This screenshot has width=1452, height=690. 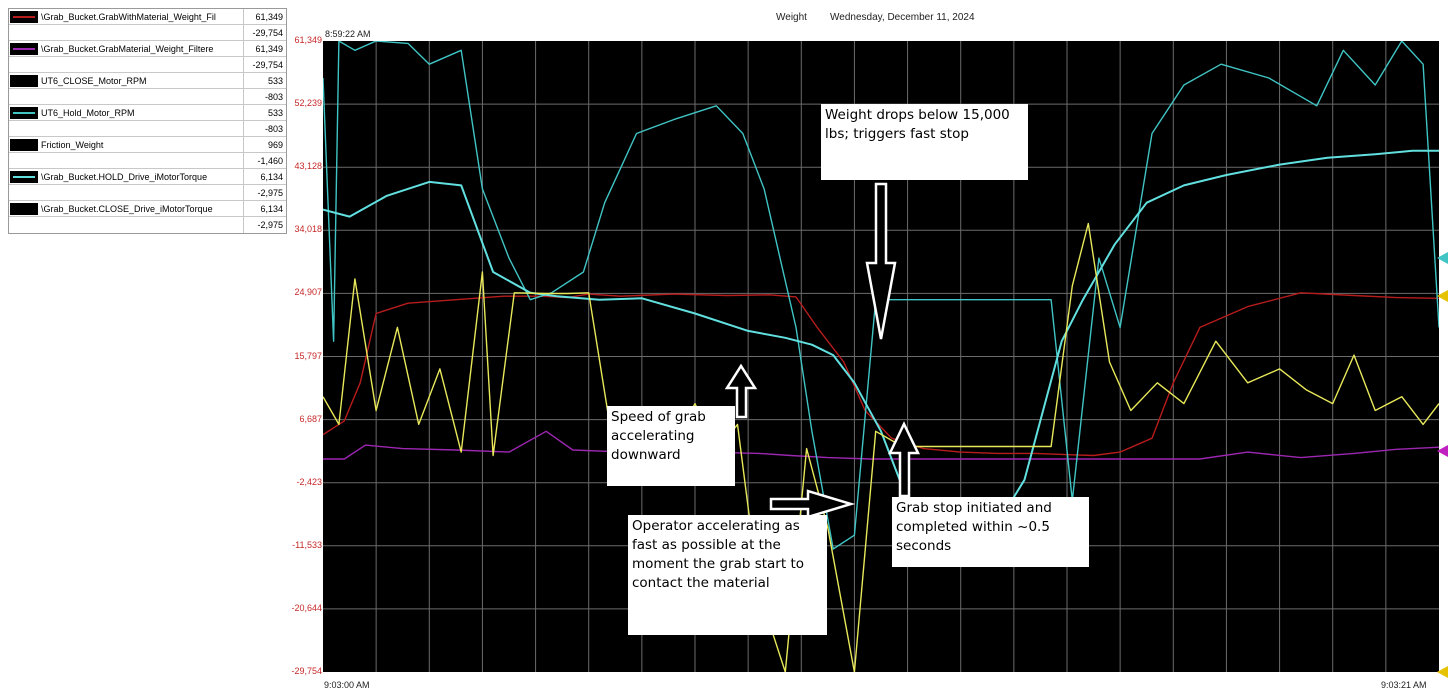 What do you see at coordinates (791, 17) in the screenshot?
I see `chart-title: Weight` at bounding box center [791, 17].